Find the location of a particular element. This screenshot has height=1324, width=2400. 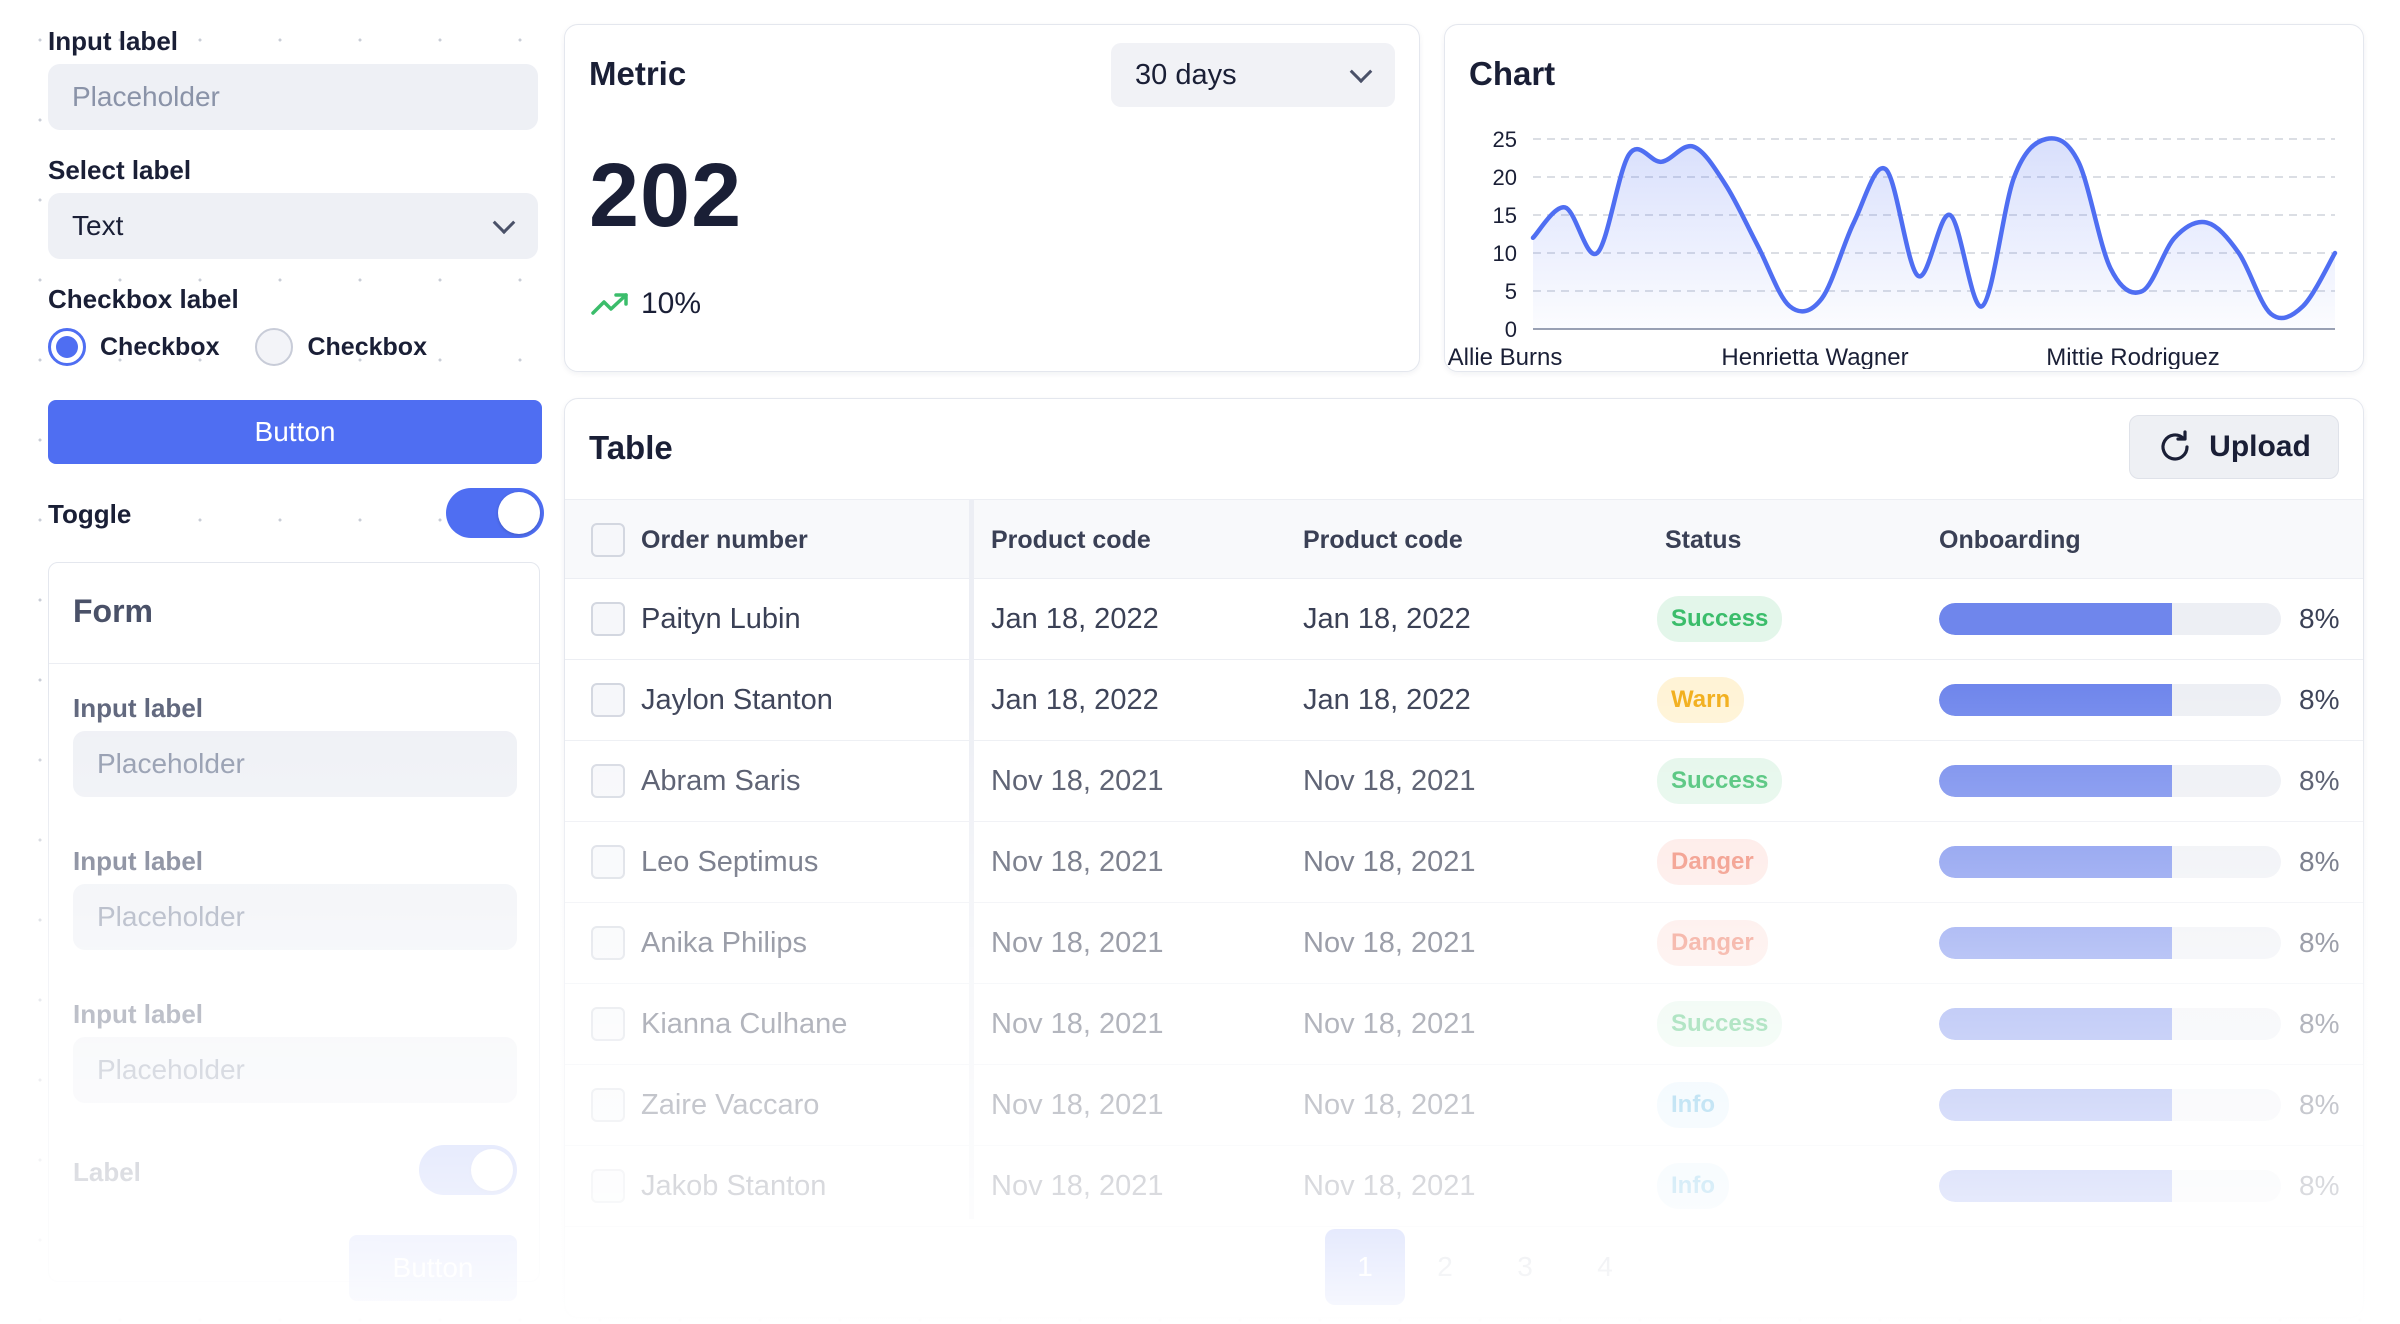

column-header-status: Status is located at coordinates (1703, 539).